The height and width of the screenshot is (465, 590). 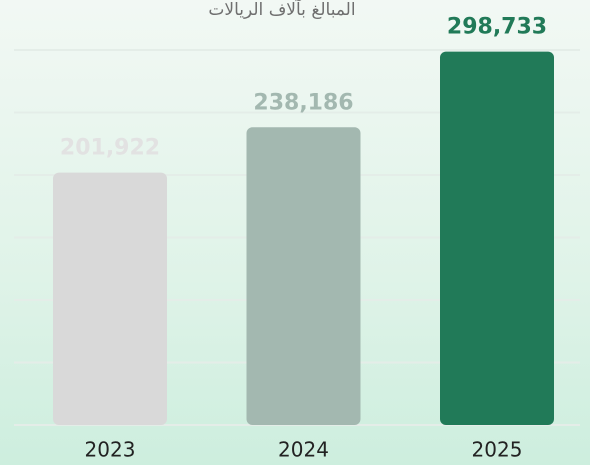 What do you see at coordinates (110, 450) in the screenshot?
I see `x-tick-label: 2023` at bounding box center [110, 450].